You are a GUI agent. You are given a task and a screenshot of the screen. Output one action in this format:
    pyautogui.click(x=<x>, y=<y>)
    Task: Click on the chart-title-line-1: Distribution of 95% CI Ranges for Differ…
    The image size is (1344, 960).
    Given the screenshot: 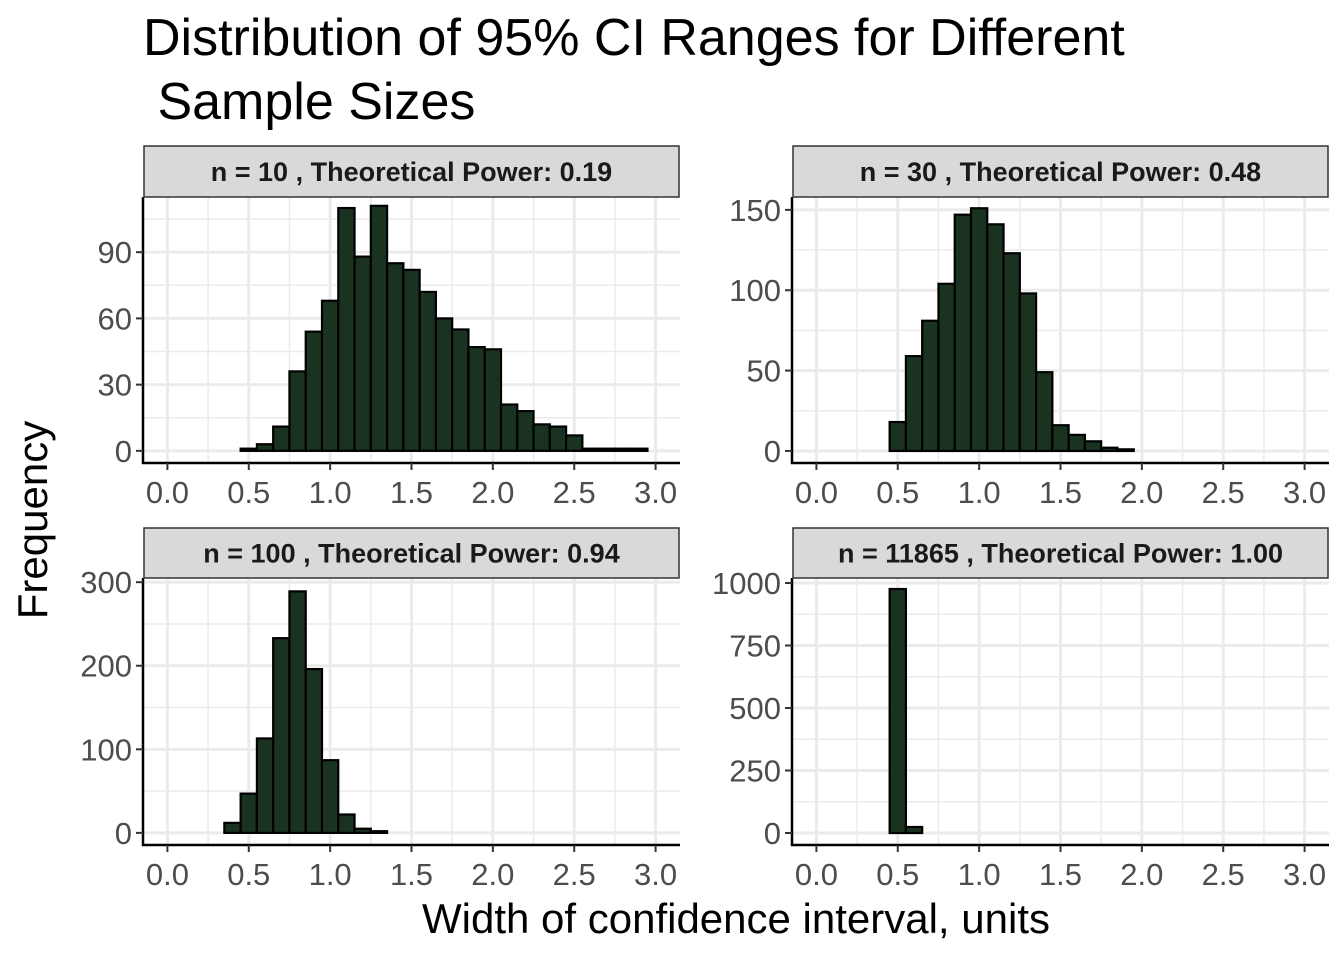 What is the action you would take?
    pyautogui.click(x=634, y=38)
    